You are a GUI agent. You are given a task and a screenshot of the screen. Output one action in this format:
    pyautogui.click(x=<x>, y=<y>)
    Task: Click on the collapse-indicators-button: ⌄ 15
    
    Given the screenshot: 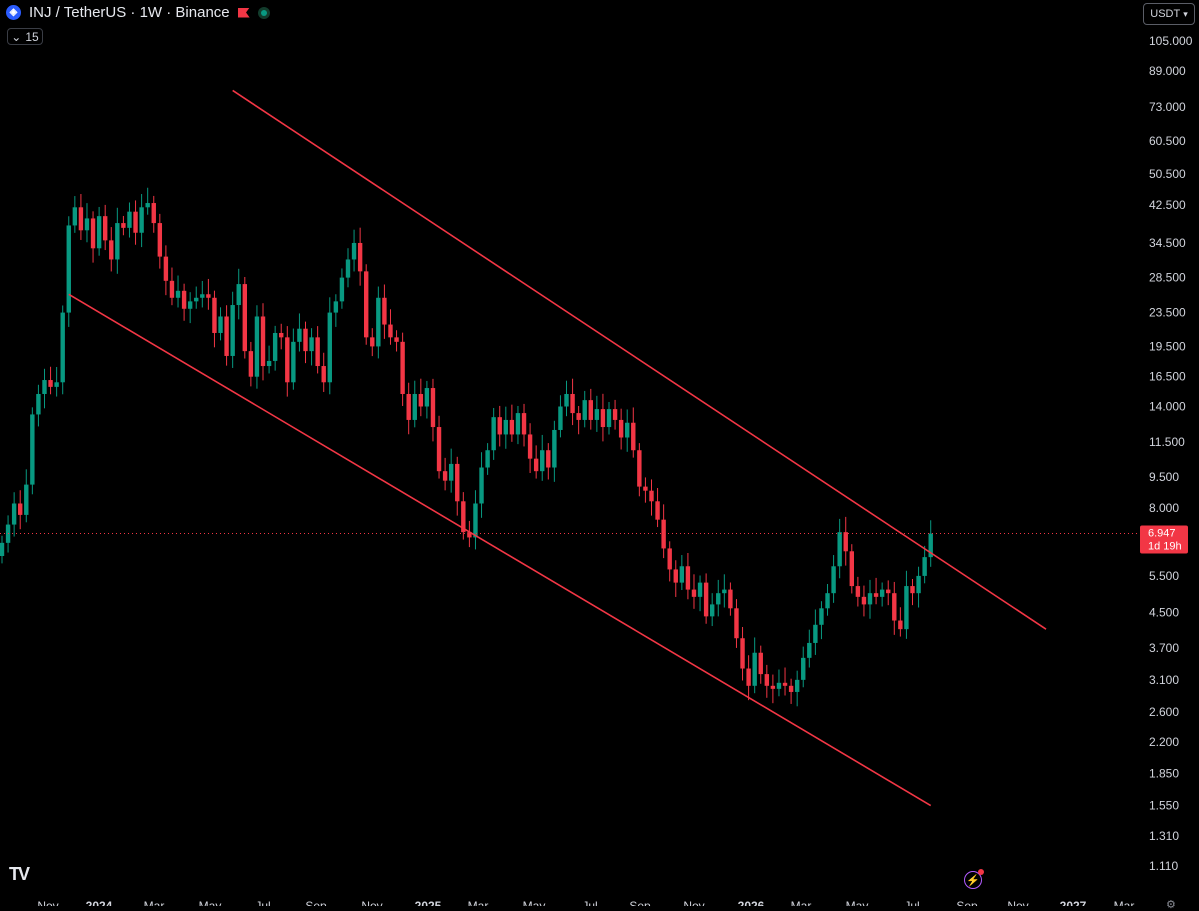 What is the action you would take?
    pyautogui.click(x=25, y=36)
    